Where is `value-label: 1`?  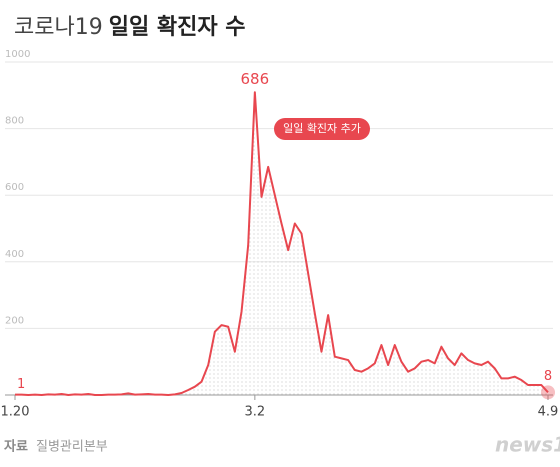 value-label: 1 is located at coordinates (21, 384).